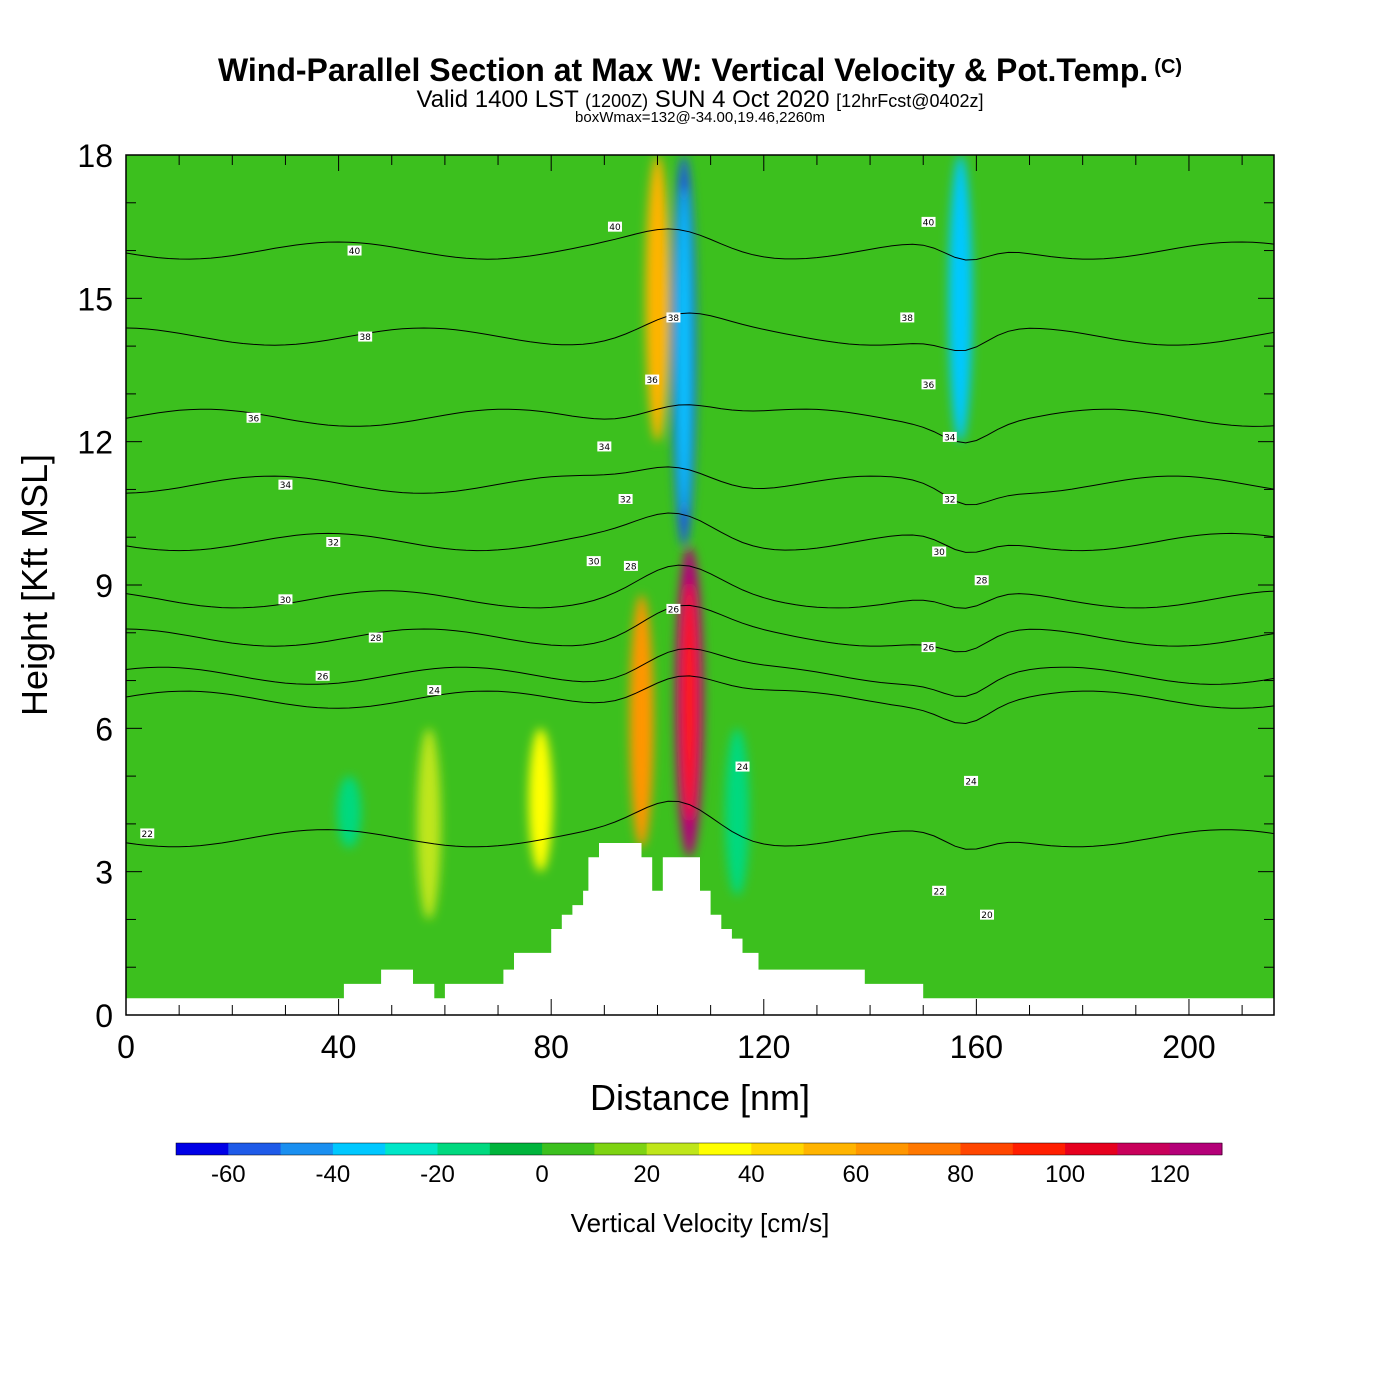  Describe the element at coordinates (126, 1047) in the screenshot. I see `x-tick-label: 0` at that location.